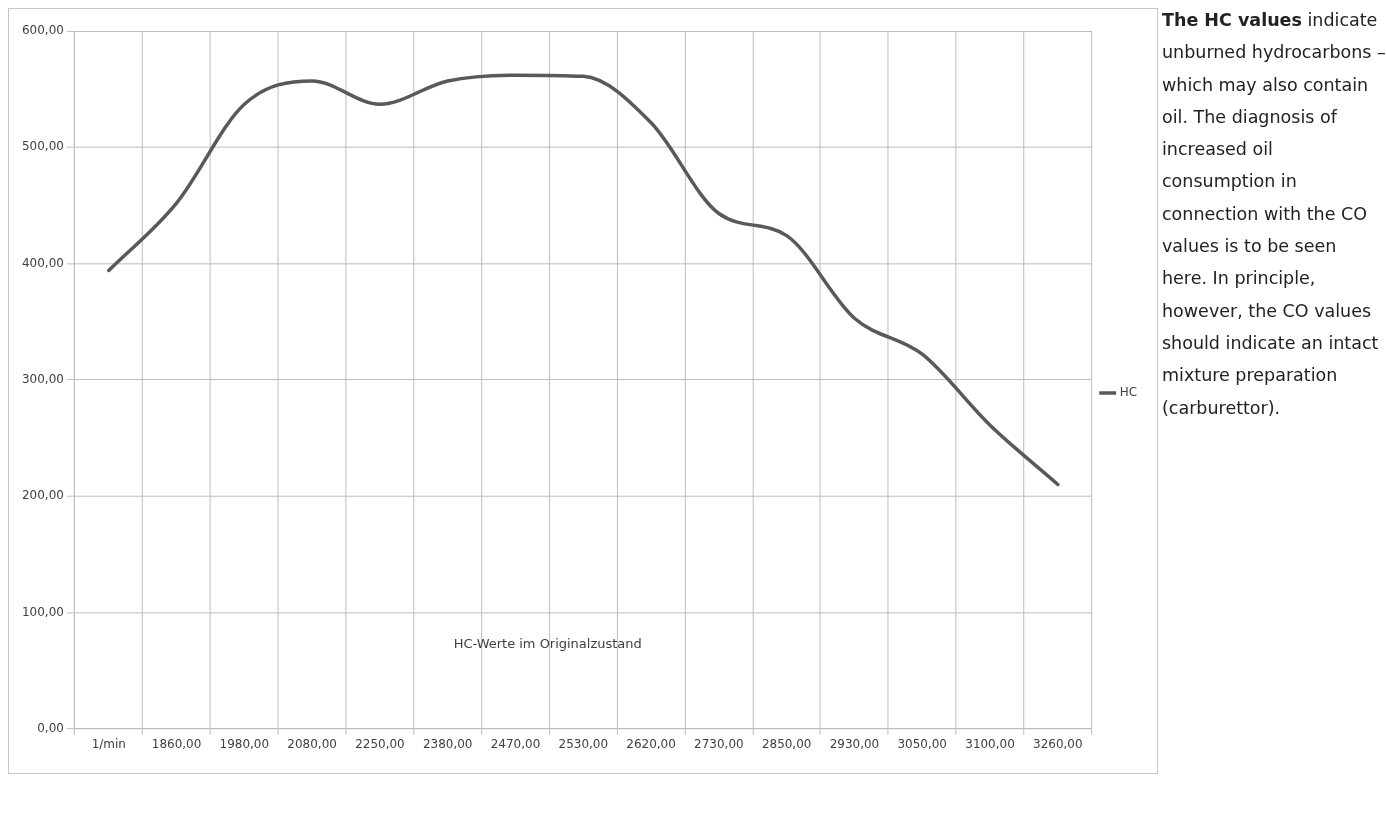 The image size is (1386, 823). I want to click on x-tick-label: 2620,00, so click(651, 744).